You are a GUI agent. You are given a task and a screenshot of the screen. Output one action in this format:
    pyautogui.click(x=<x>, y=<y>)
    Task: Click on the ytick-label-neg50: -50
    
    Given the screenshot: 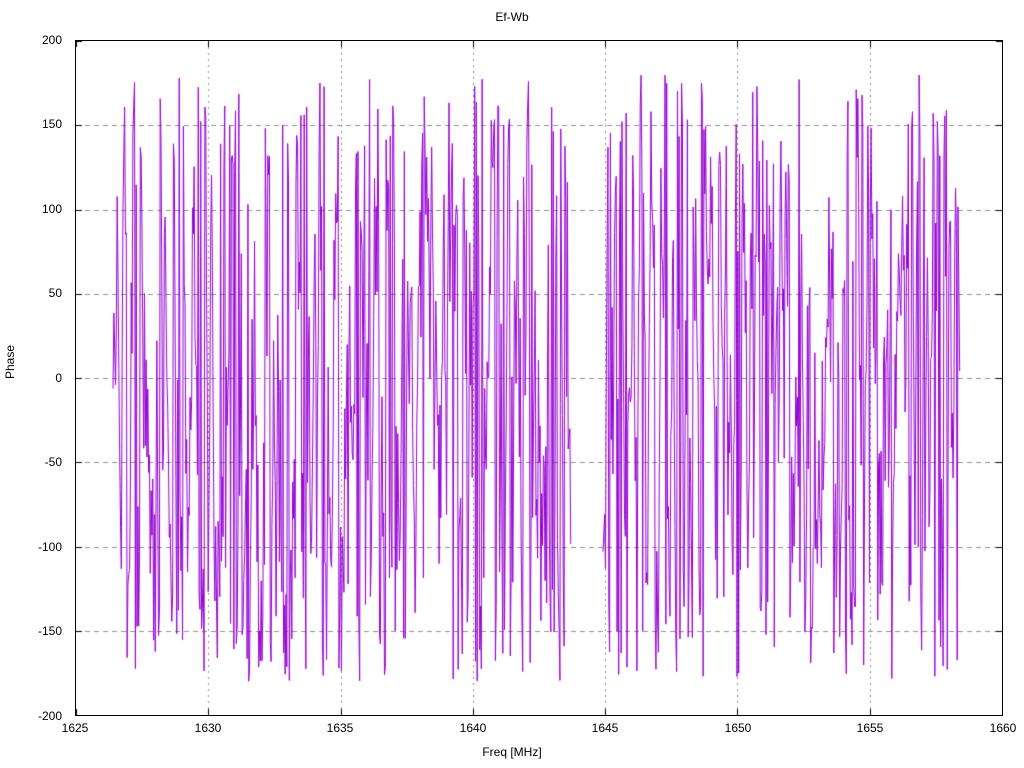 What is the action you would take?
    pyautogui.click(x=53, y=462)
    